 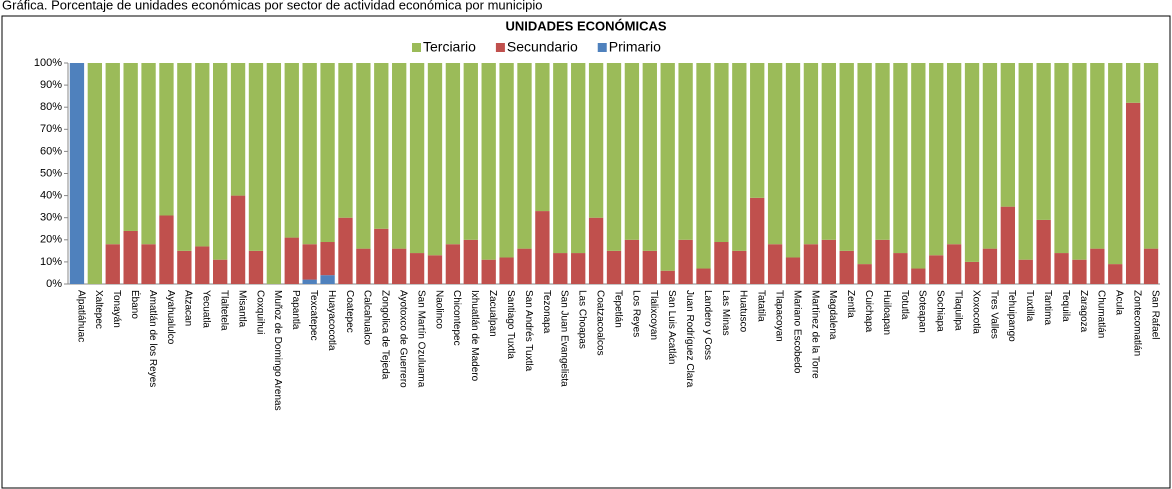 I want to click on x-tick-label: Sochiapa, so click(x=940, y=311).